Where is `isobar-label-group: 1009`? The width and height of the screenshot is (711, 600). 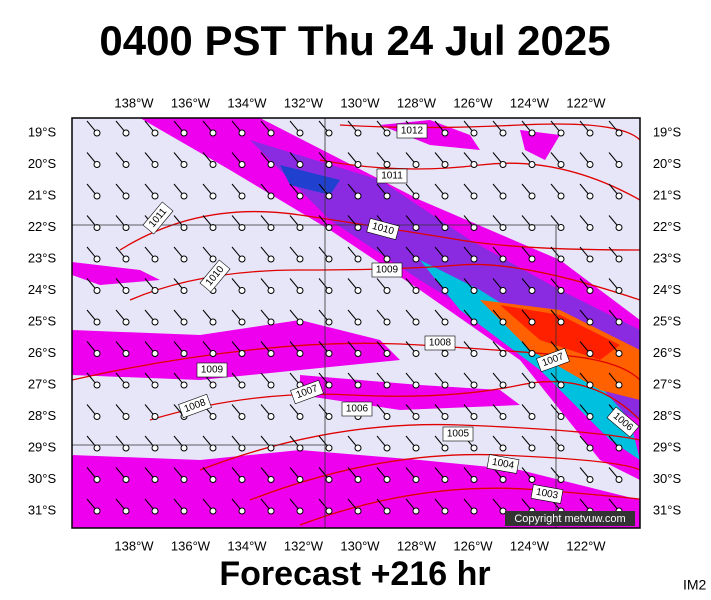
isobar-label-group: 1009 is located at coordinates (212, 370).